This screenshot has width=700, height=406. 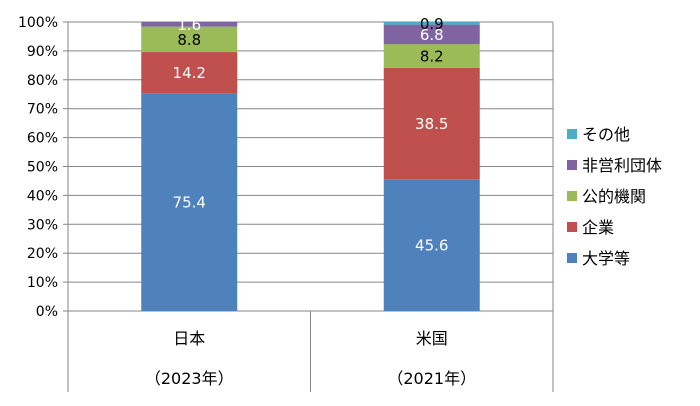 I want to click on data-label: 38.5, so click(x=431, y=124).